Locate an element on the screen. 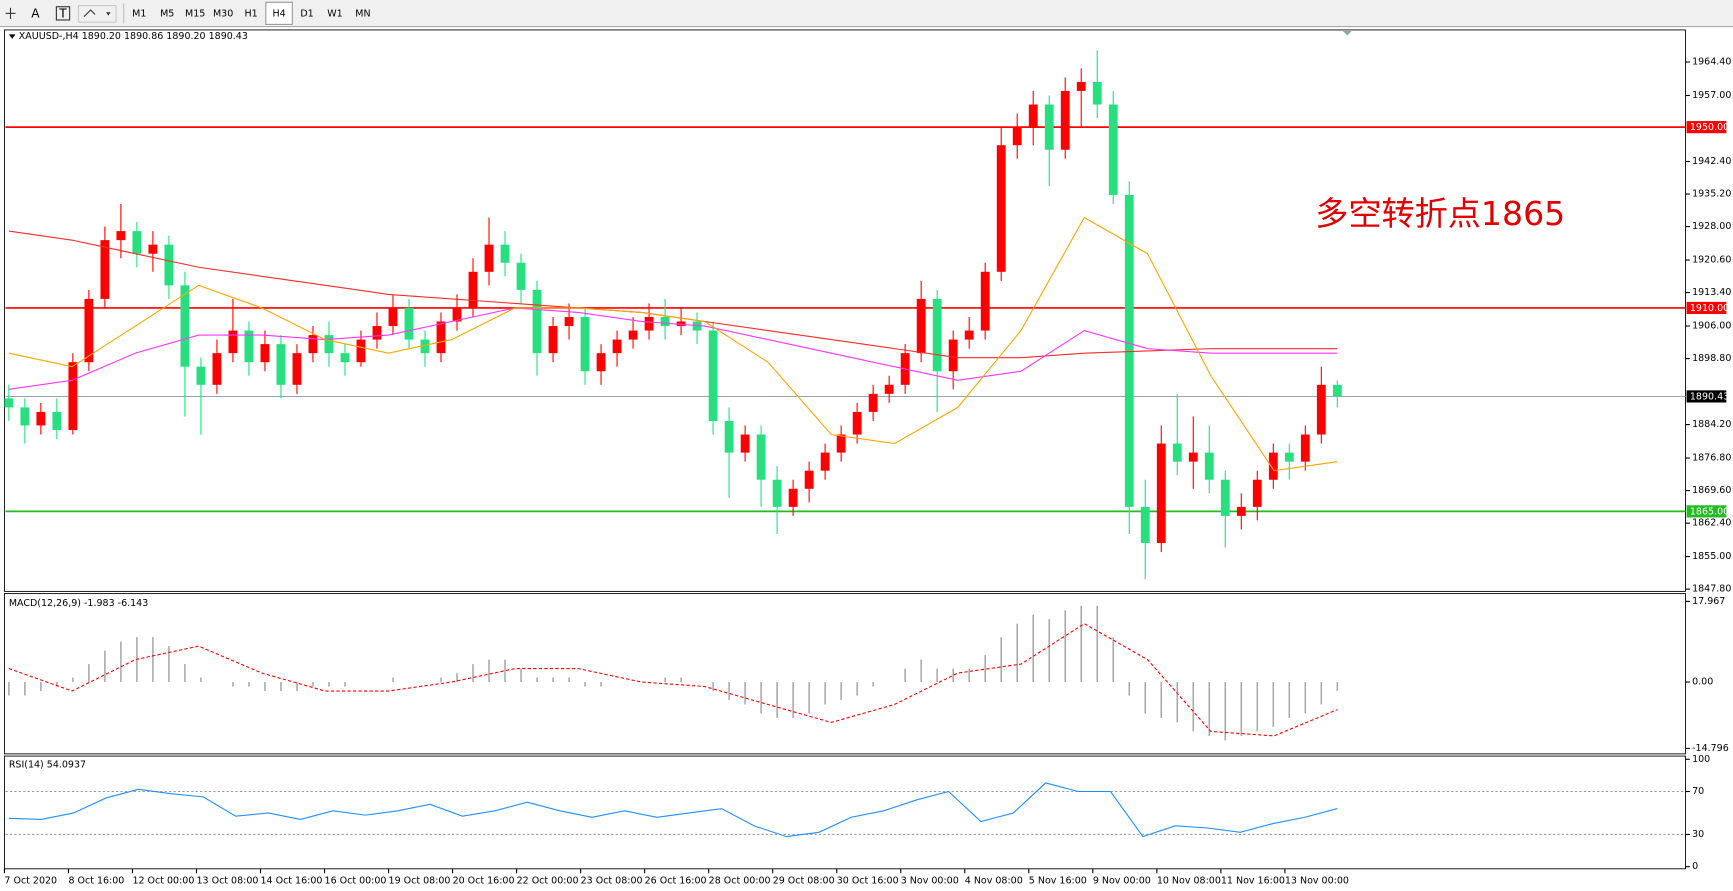  period-active is located at coordinates (279, 13).